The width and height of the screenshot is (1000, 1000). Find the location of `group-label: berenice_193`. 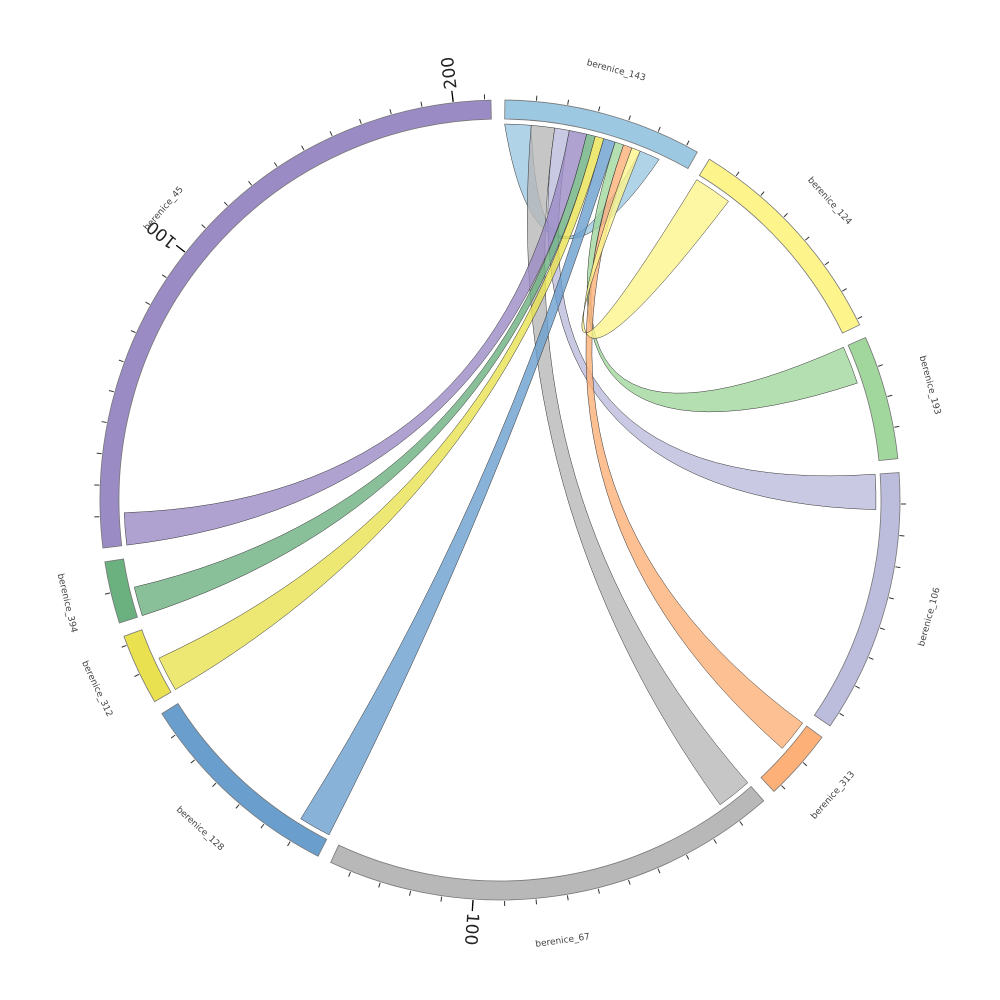

group-label: berenice_193 is located at coordinates (929, 385).